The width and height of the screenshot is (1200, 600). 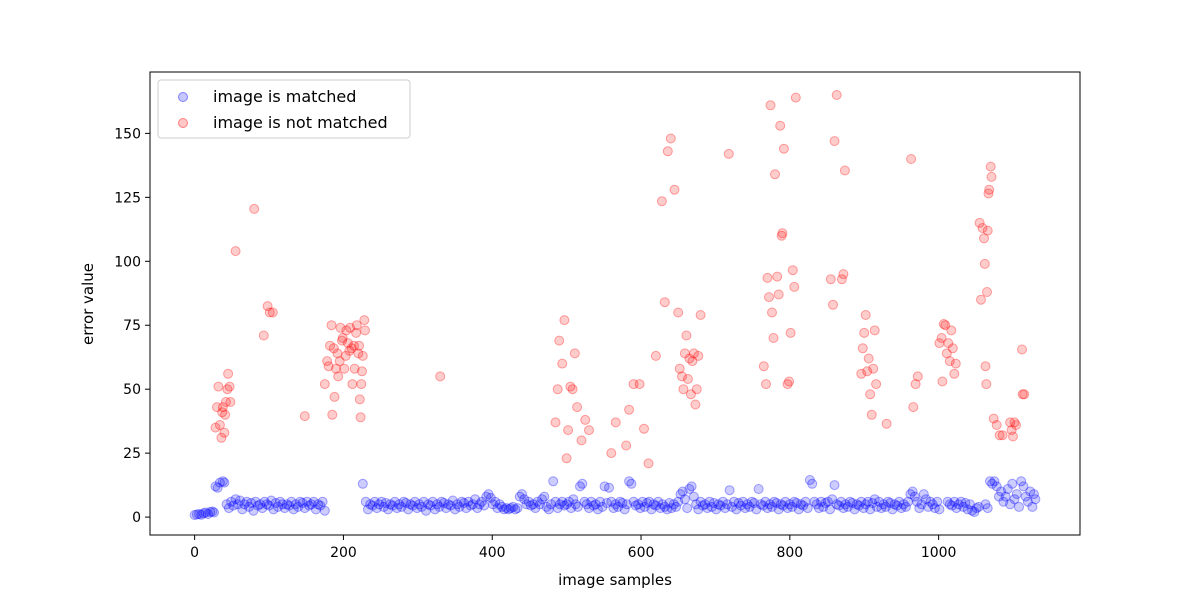 I want to click on y-tick-label: 125, so click(x=127, y=198).